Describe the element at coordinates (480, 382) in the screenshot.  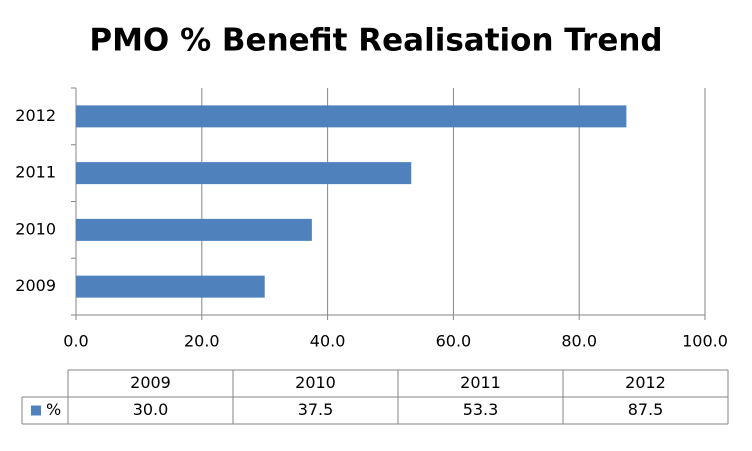
I see `table-header: 2011` at that location.